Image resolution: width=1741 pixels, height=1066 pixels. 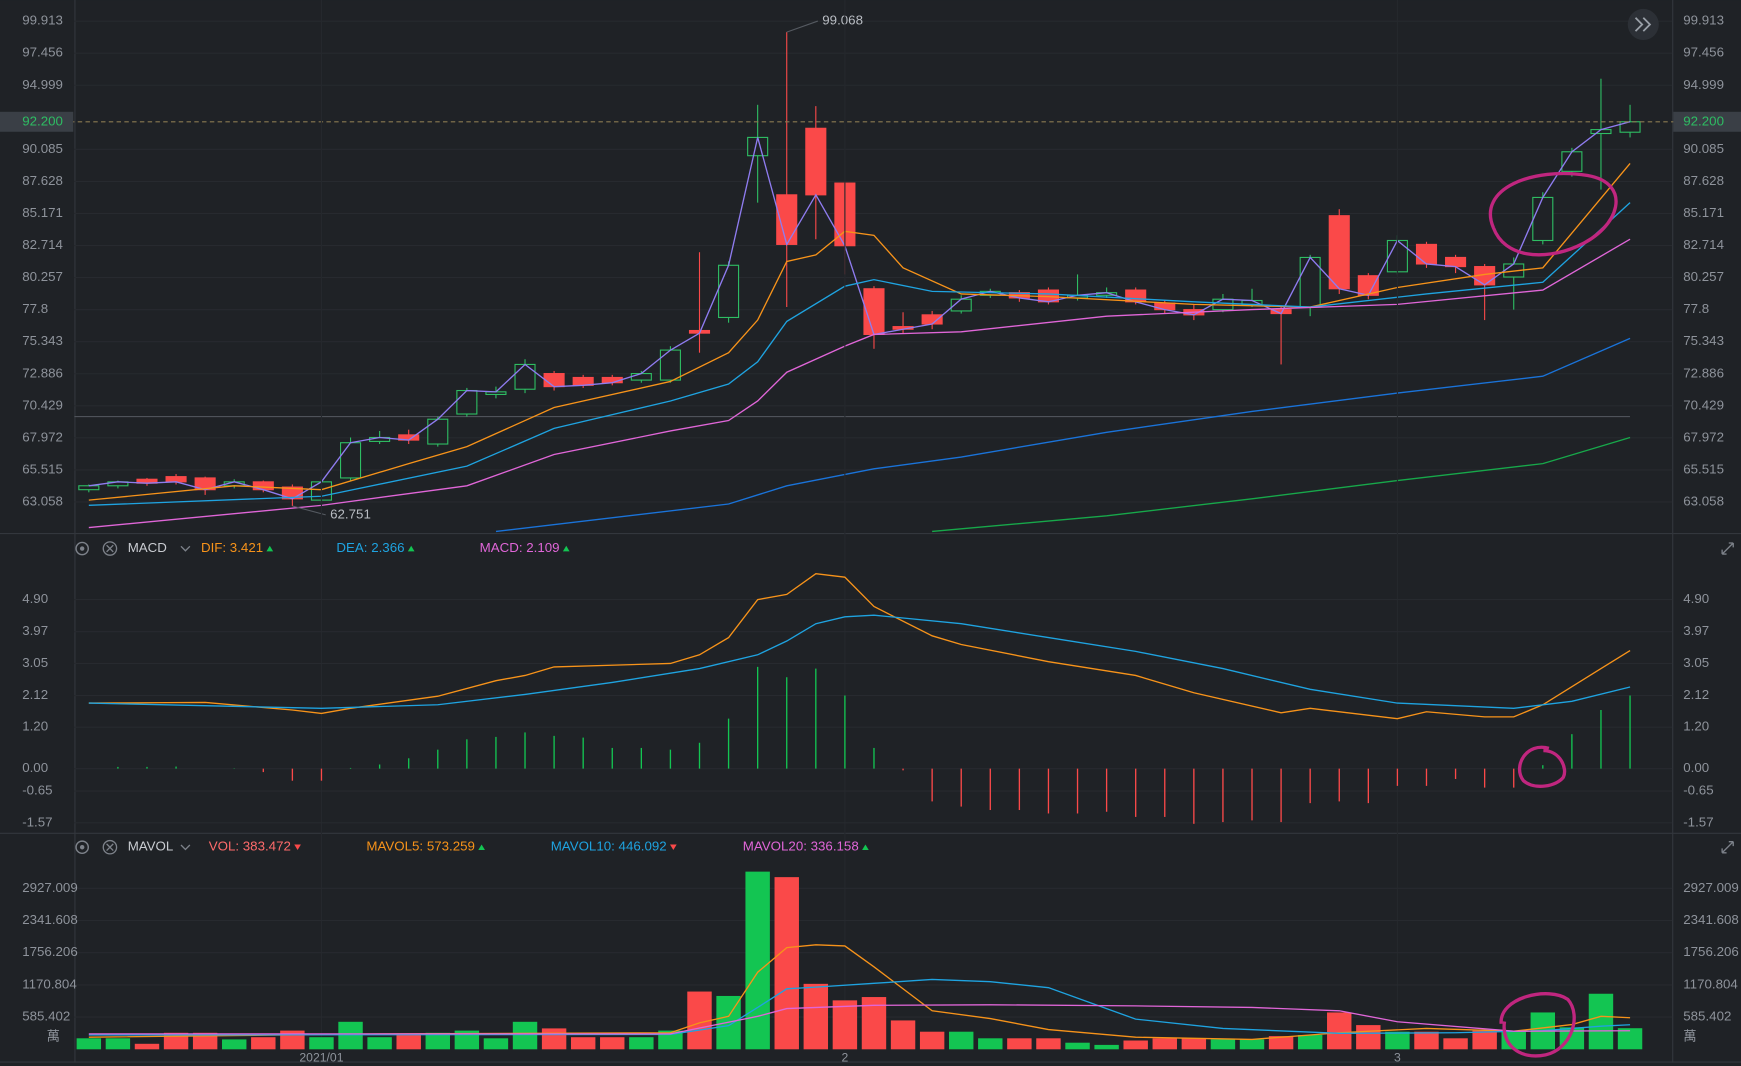 I want to click on hand-drawn-annotations, so click(x=1553, y=614).